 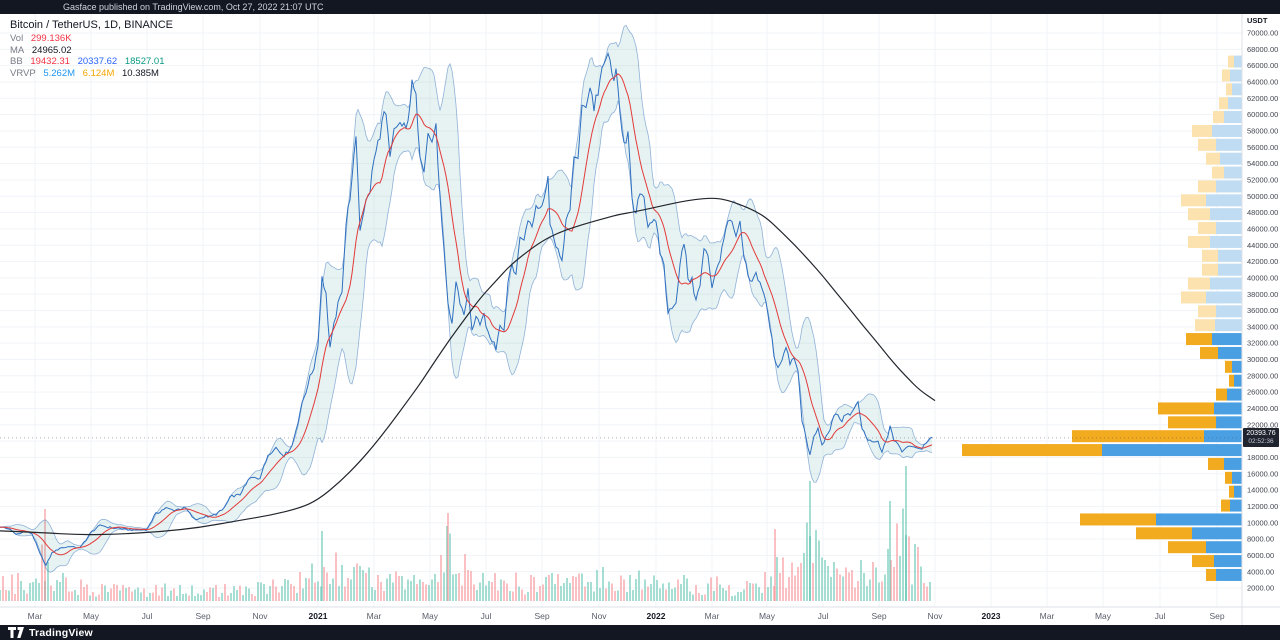 I want to click on vrvp-value-2: 6.124M, so click(x=98, y=73).